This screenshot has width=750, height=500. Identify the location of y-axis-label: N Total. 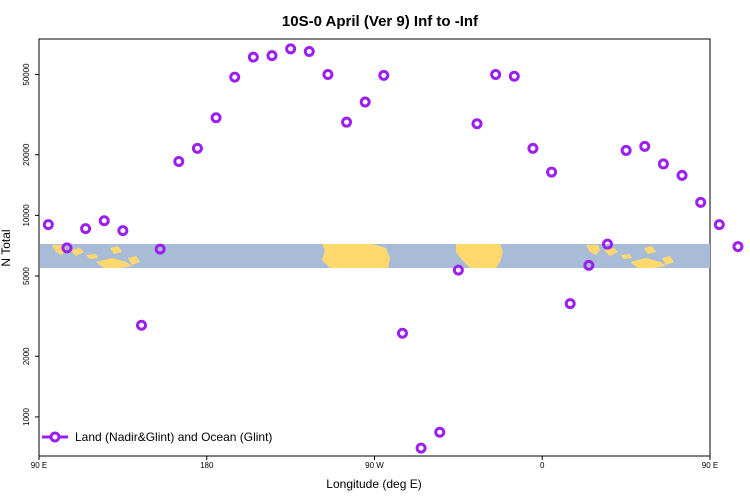
(6, 247).